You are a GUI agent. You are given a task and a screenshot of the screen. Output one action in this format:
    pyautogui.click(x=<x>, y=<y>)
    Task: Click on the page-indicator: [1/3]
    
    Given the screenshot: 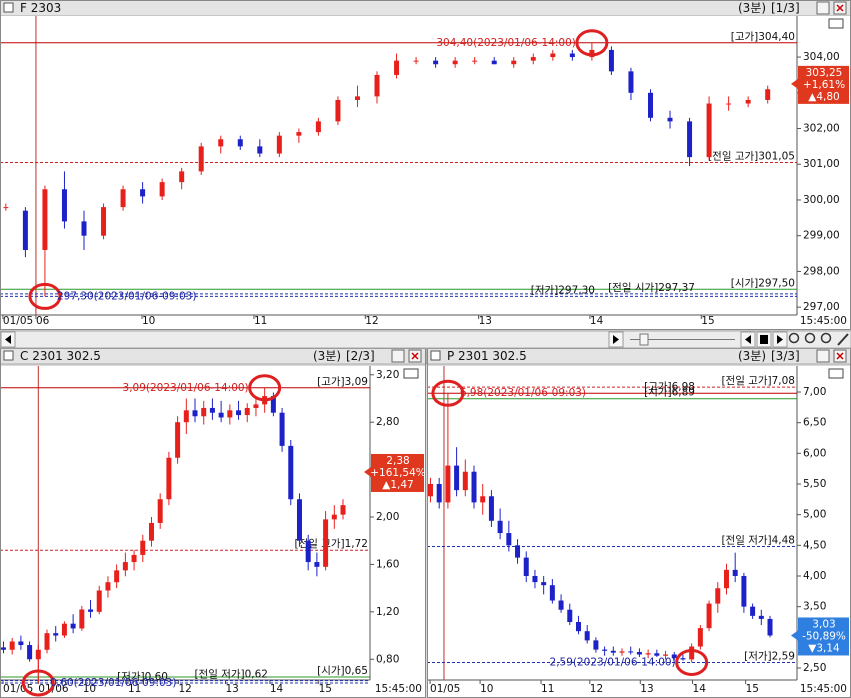 What is the action you would take?
    pyautogui.click(x=785, y=8)
    